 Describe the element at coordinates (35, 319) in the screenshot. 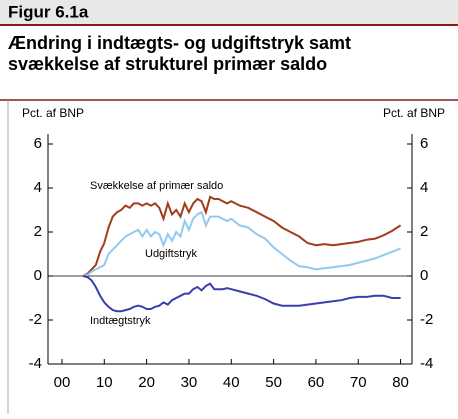

I see `y-tick-label: -2` at that location.